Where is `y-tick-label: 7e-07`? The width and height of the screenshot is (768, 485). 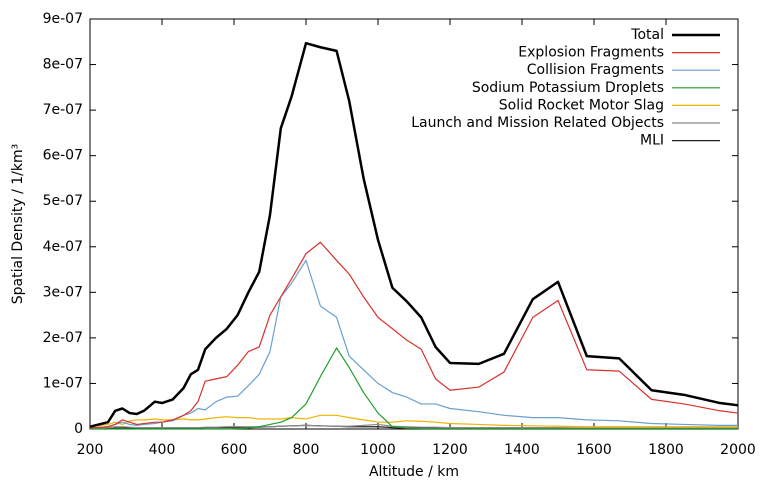
y-tick-label: 7e-07 is located at coordinates (63, 110).